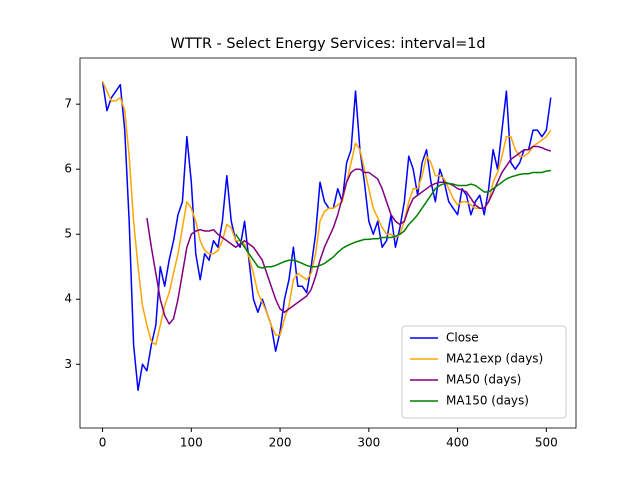  Describe the element at coordinates (484, 372) in the screenshot. I see `legend-box` at that location.